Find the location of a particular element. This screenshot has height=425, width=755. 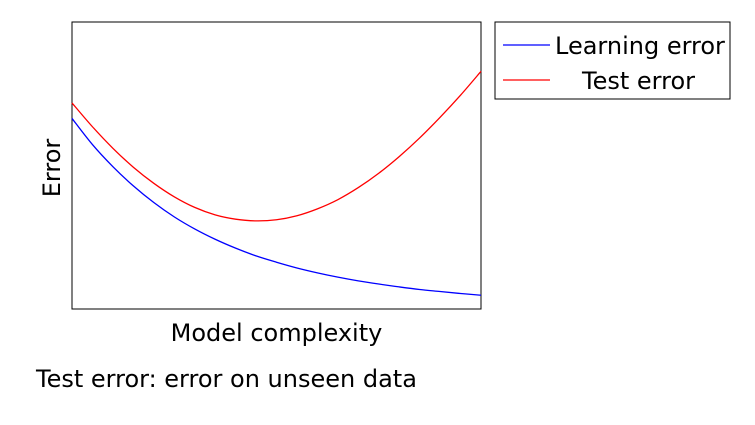

legend-frame is located at coordinates (612, 60).